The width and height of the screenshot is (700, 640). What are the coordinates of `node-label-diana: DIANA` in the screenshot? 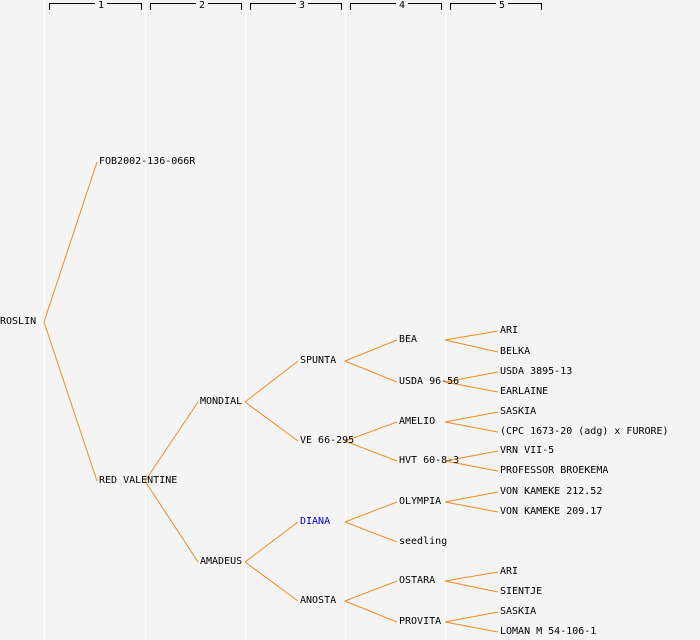 It's located at (315, 521).